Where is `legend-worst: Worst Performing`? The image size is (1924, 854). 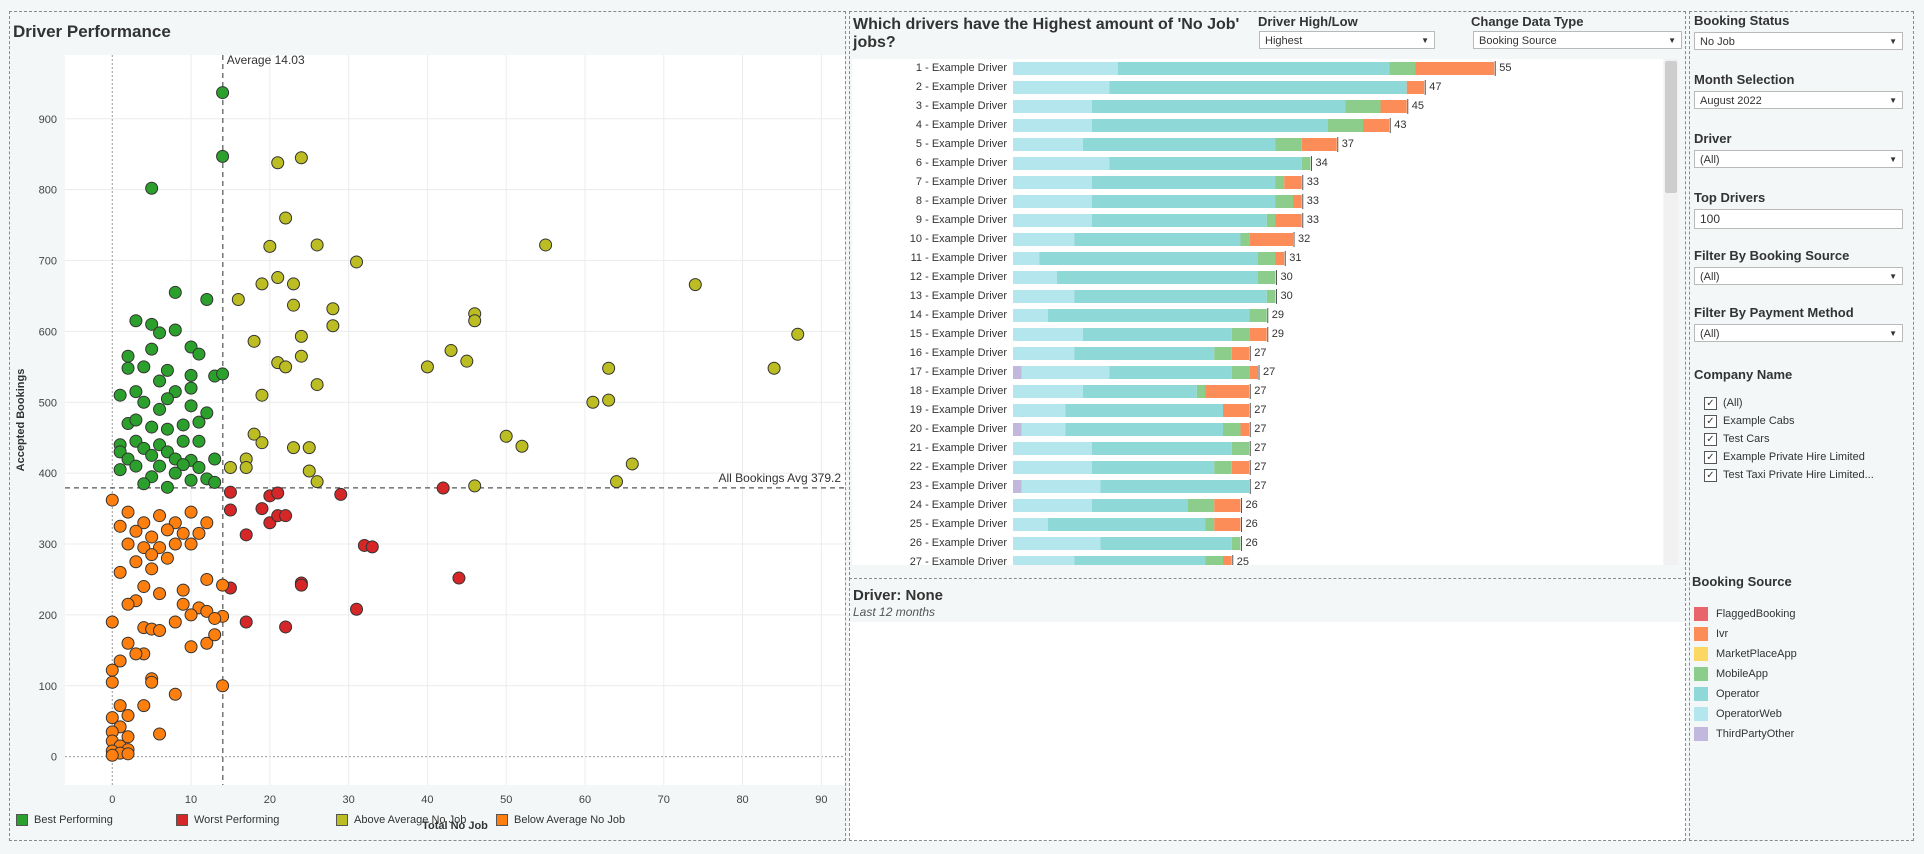 legend-worst: Worst Performing is located at coordinates (227, 820).